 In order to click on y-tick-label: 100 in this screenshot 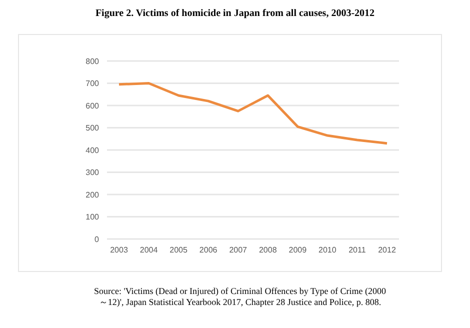, I will do `click(93, 217)`.